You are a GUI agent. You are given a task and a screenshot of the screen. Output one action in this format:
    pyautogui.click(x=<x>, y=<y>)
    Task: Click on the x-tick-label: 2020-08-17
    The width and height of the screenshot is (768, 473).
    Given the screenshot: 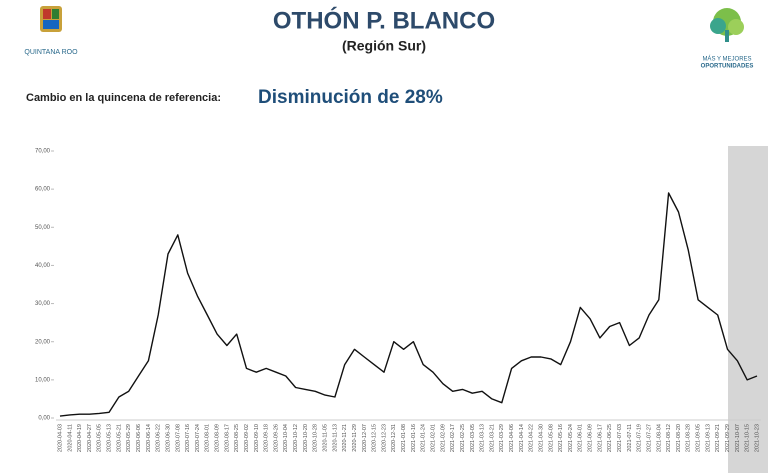 What is the action you would take?
    pyautogui.click(x=227, y=438)
    